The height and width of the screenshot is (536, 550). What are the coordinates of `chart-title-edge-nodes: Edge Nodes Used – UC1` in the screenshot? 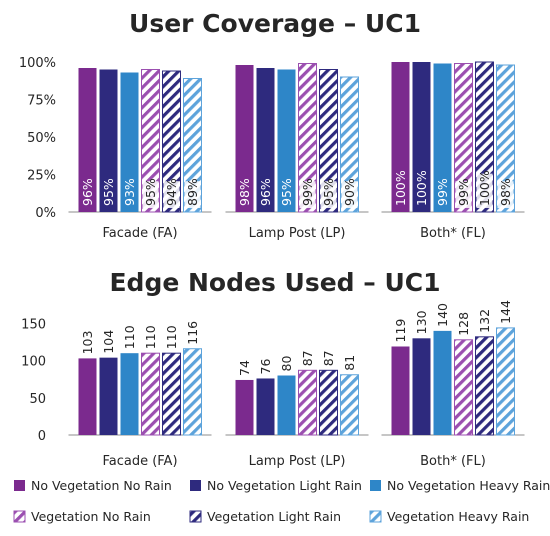 It's located at (274, 282).